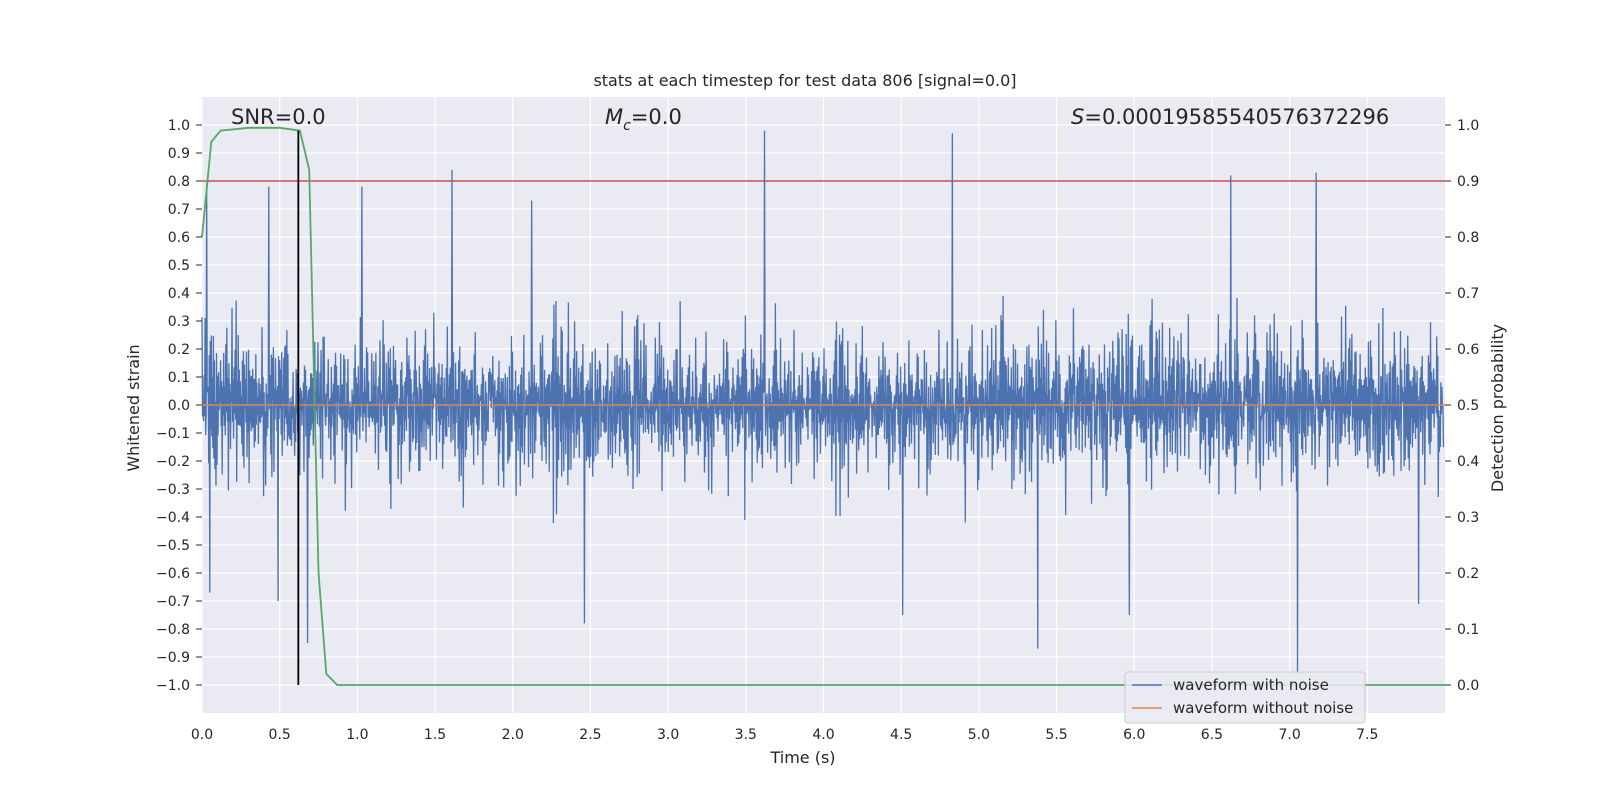 This screenshot has height=800, width=1600. I want to click on score-annotation: S=0.00019585540576372296, so click(1230, 117).